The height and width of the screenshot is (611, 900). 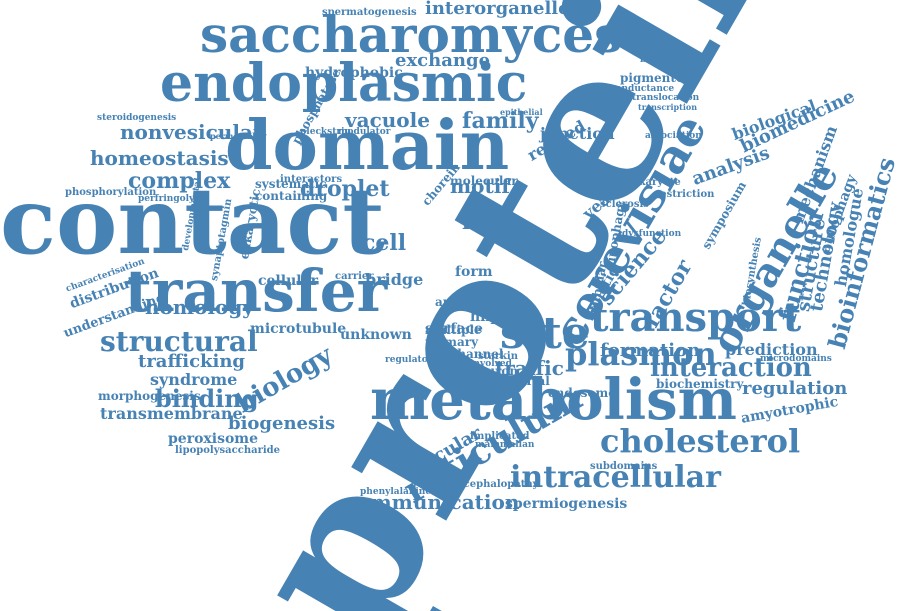 I want to click on word-form: form, so click(x=474, y=272).